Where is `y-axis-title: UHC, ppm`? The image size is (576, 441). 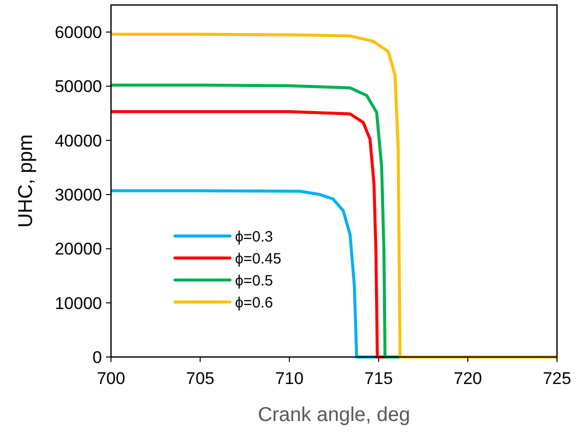
y-axis-title: UHC, ppm is located at coordinates (26, 181).